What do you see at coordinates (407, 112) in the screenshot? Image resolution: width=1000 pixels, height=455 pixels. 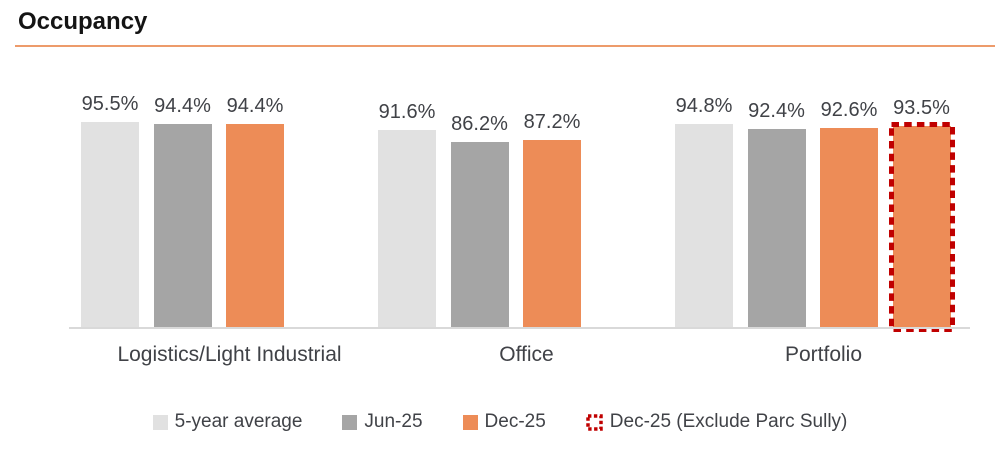 I see `bar-value-label: 91.6%` at bounding box center [407, 112].